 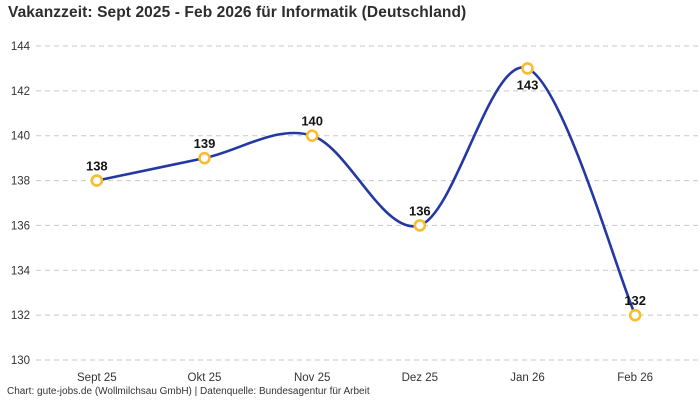 What do you see at coordinates (312, 378) in the screenshot?
I see `x-tick-label: Nov 25` at bounding box center [312, 378].